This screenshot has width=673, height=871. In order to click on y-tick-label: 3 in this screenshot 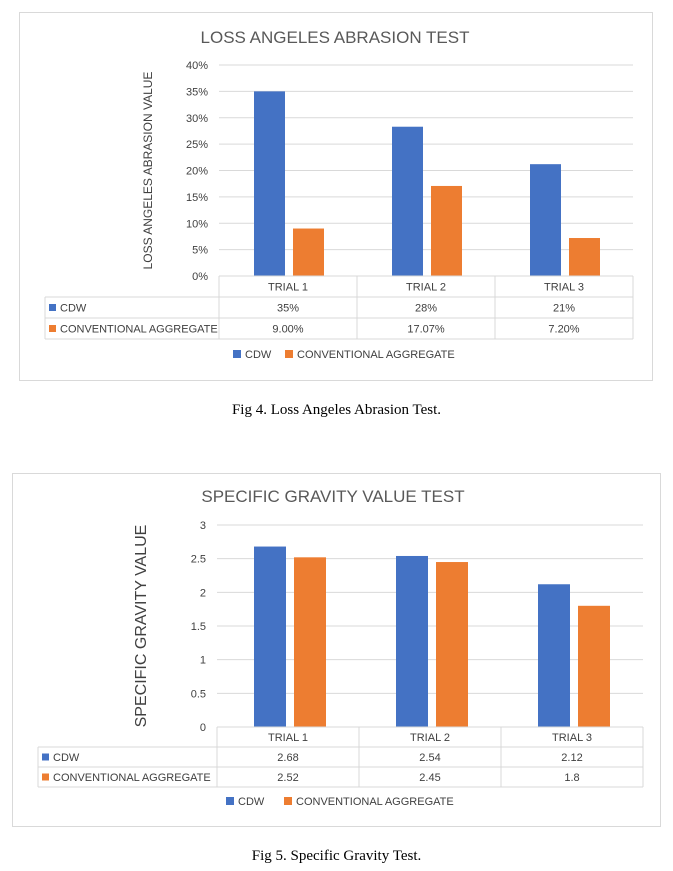, I will do `click(203, 526)`.